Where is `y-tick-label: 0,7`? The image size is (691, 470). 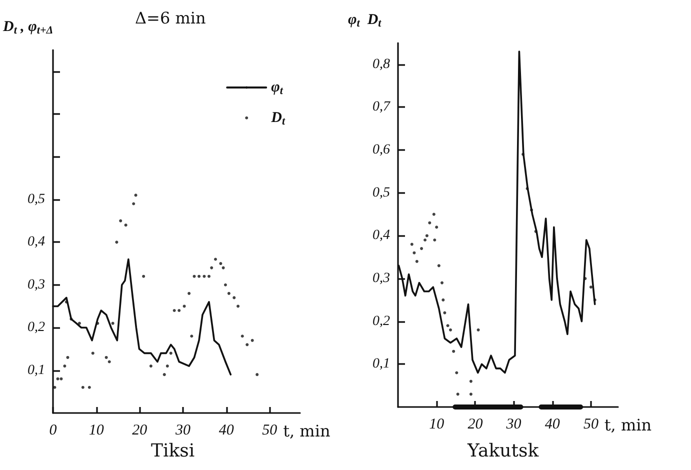 y-tick-label: 0,7 is located at coordinates (381, 107).